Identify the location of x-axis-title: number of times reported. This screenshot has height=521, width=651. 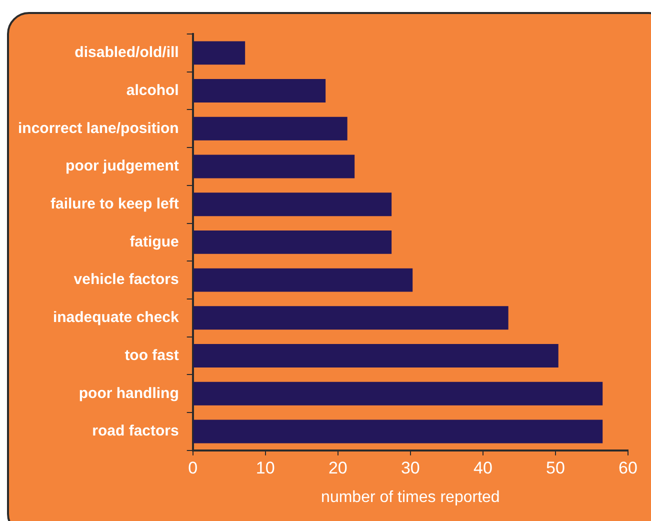
(410, 497).